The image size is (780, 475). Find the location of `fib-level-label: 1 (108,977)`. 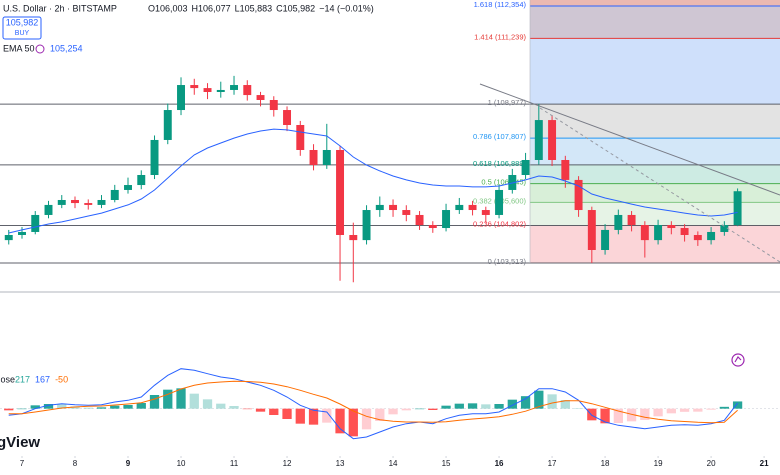

fib-level-label: 1 (108,977) is located at coordinates (507, 102).